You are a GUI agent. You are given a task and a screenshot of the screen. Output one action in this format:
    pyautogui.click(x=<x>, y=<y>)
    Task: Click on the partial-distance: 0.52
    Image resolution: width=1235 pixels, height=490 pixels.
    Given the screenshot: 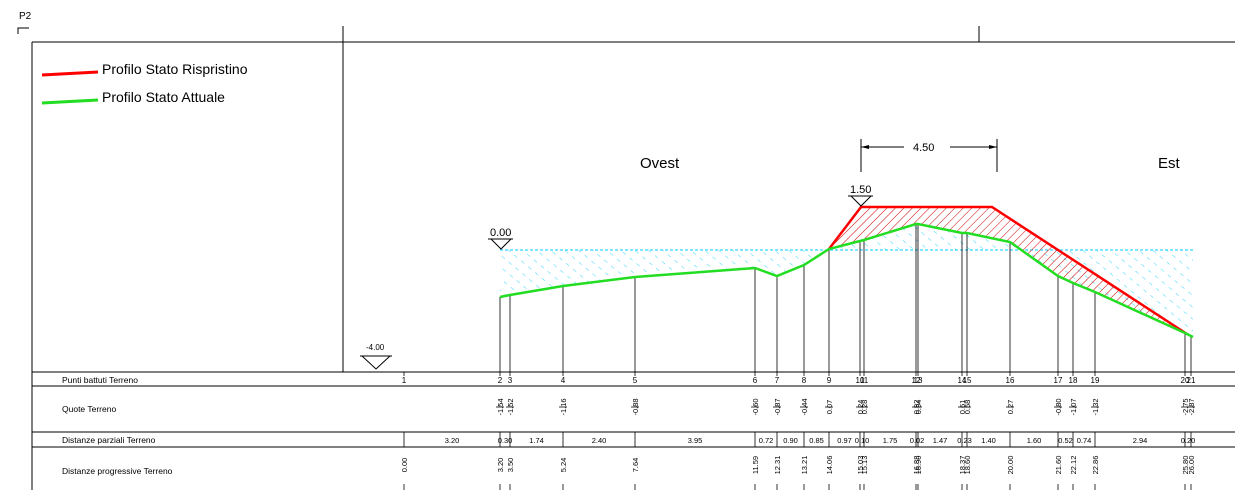 What is the action you would take?
    pyautogui.click(x=1065, y=440)
    